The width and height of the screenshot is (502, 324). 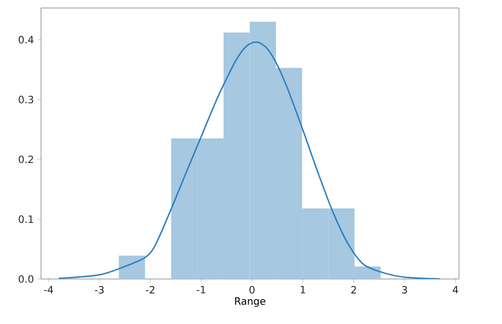 I want to click on y-tick-label: 0.0, so click(x=26, y=279).